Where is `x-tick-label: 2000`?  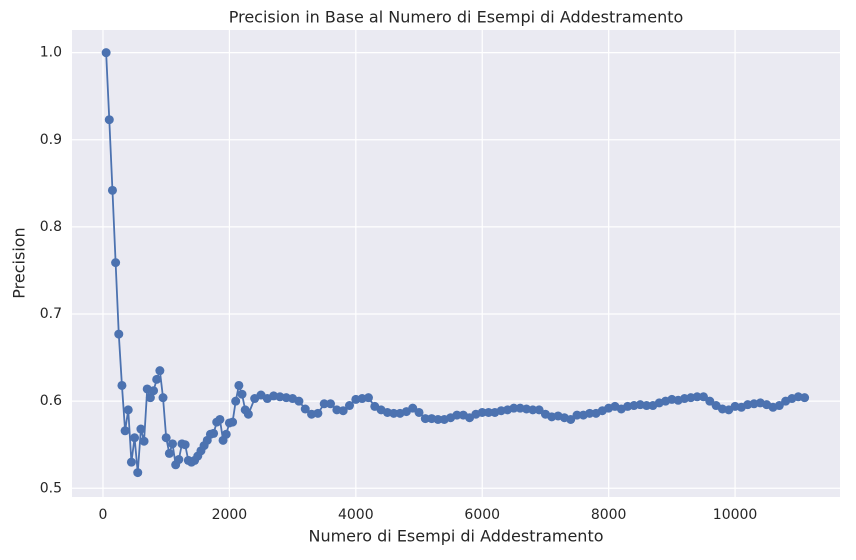
x-tick-label: 2000 is located at coordinates (230, 515).